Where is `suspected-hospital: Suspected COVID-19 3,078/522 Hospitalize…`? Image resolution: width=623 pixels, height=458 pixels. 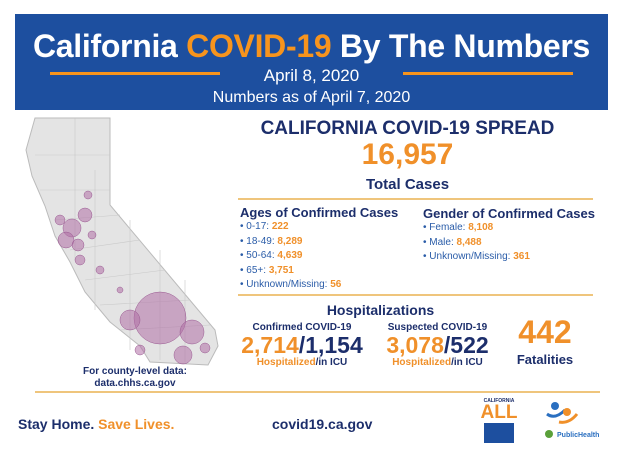 suspected-hospital: Suspected COVID-19 3,078/522 Hospitalize… is located at coordinates (437, 345).